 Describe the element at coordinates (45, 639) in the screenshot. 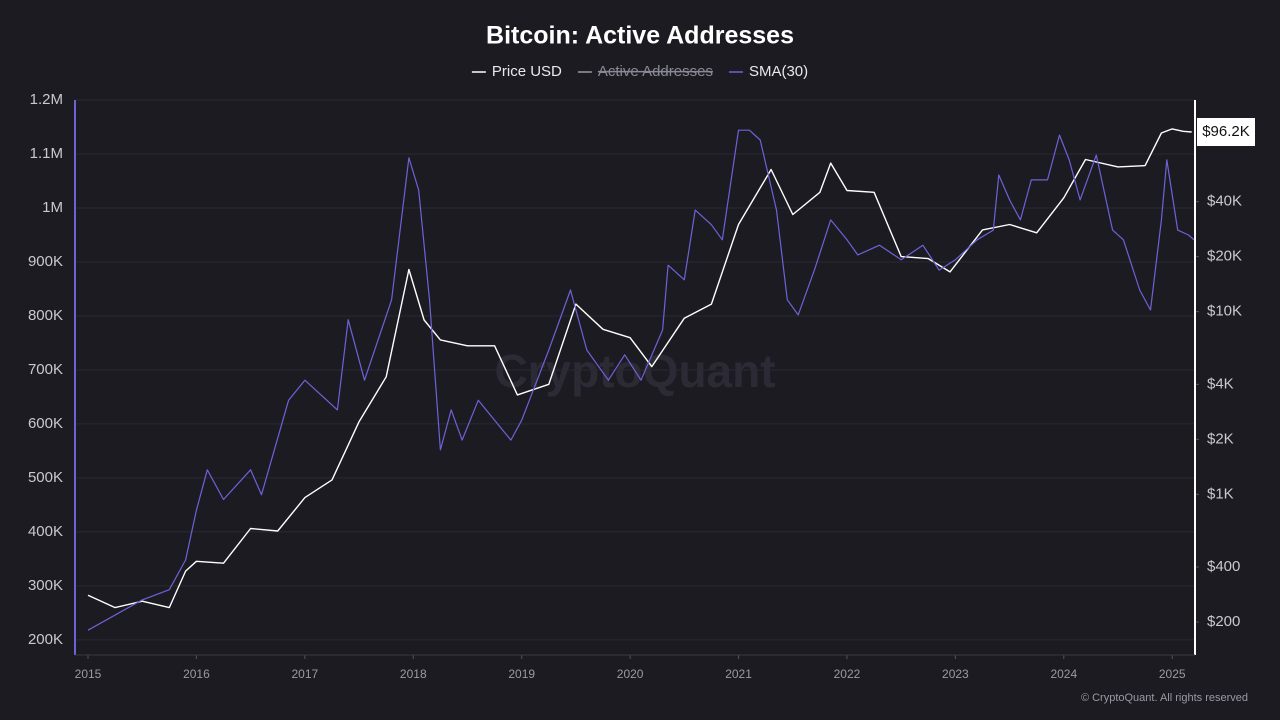

I see `y-tick-label: 200K` at that location.